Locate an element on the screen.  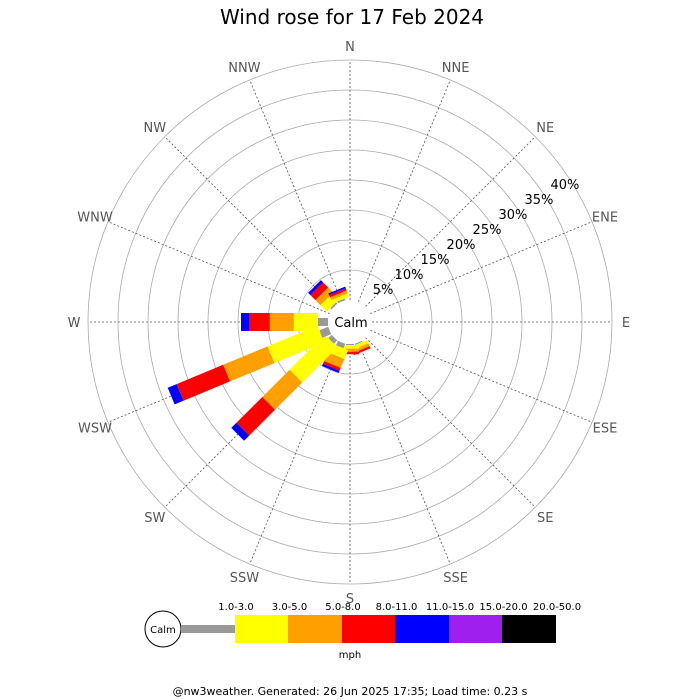
legend-label-6: 15.0-20.0 is located at coordinates (503, 607).